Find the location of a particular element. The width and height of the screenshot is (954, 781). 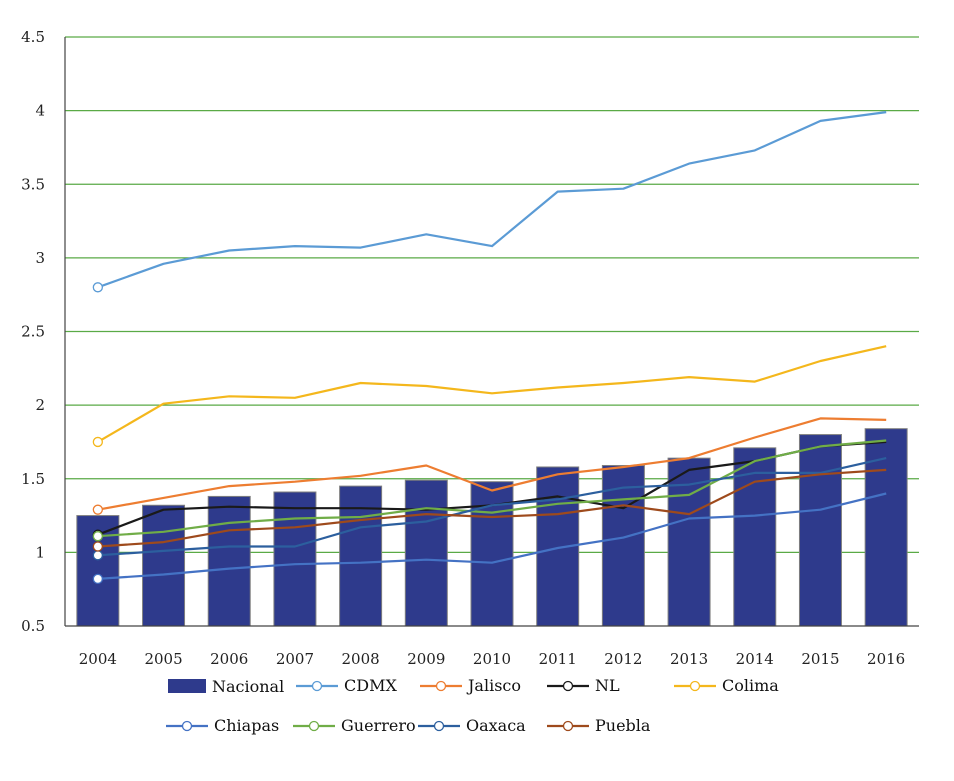

series-line-oaxaca is located at coordinates (492, 507).